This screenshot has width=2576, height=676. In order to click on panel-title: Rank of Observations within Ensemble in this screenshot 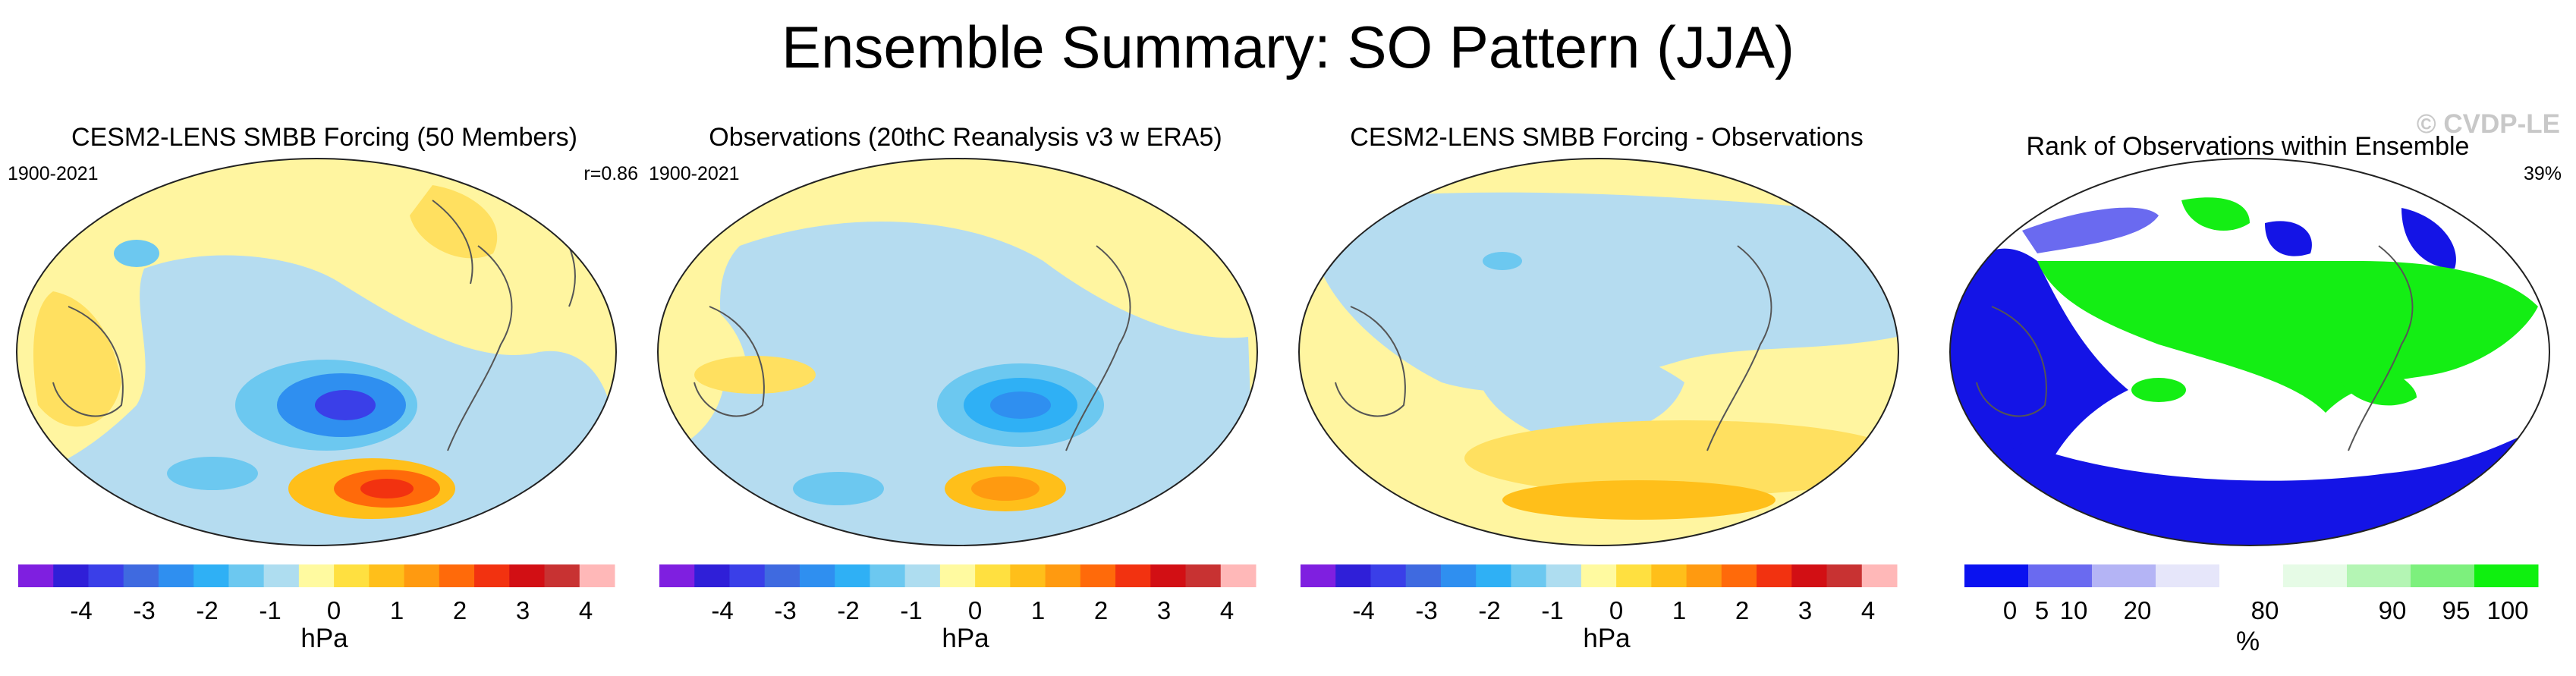, I will do `click(2248, 146)`.